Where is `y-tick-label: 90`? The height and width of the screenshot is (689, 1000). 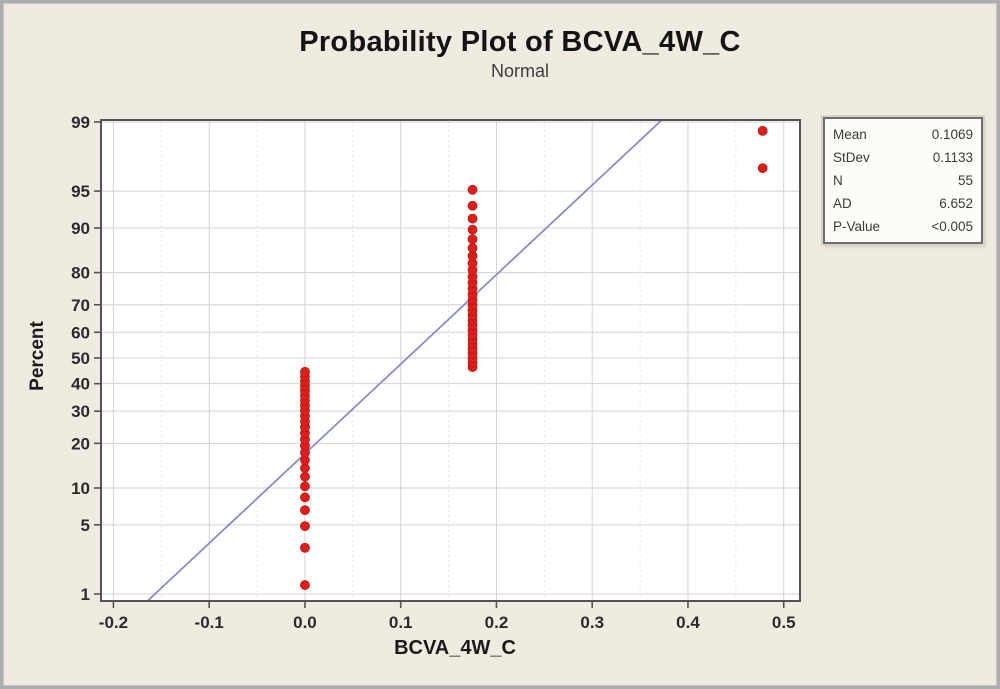
y-tick-label: 90 is located at coordinates (80, 228).